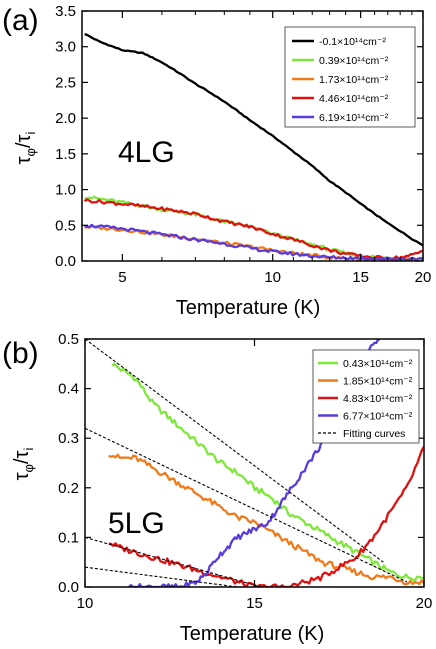  What do you see at coordinates (65, 154) in the screenshot?
I see `y-tick-label: 1.5` at bounding box center [65, 154].